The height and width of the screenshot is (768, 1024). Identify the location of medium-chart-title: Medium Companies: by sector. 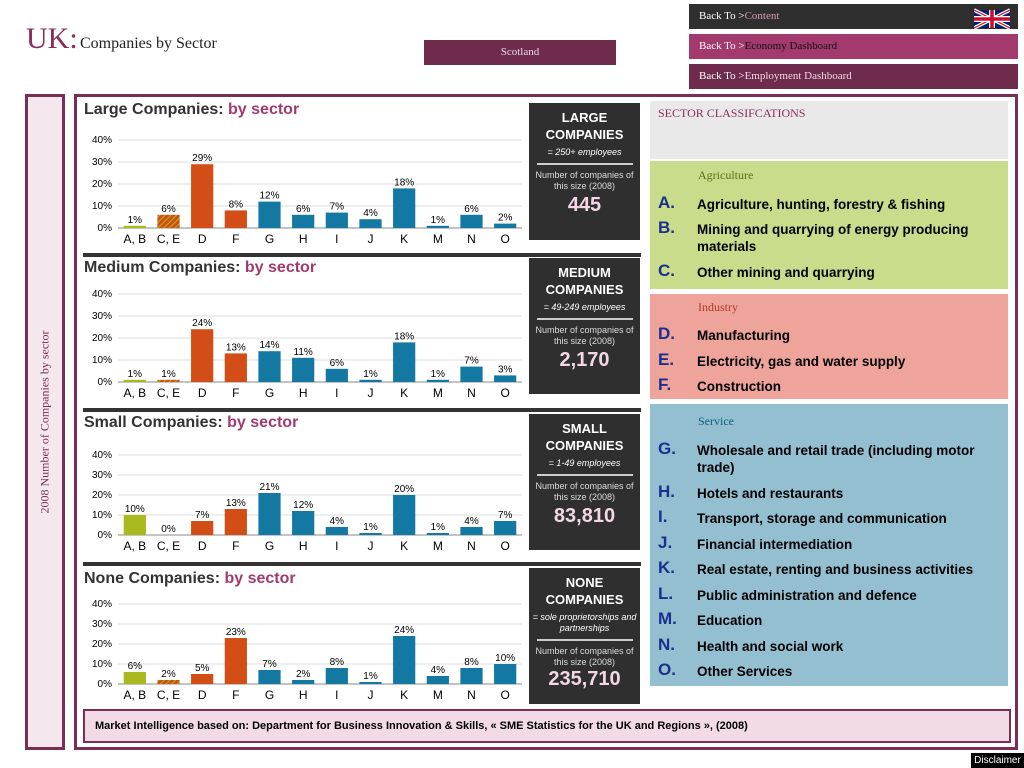
(200, 268).